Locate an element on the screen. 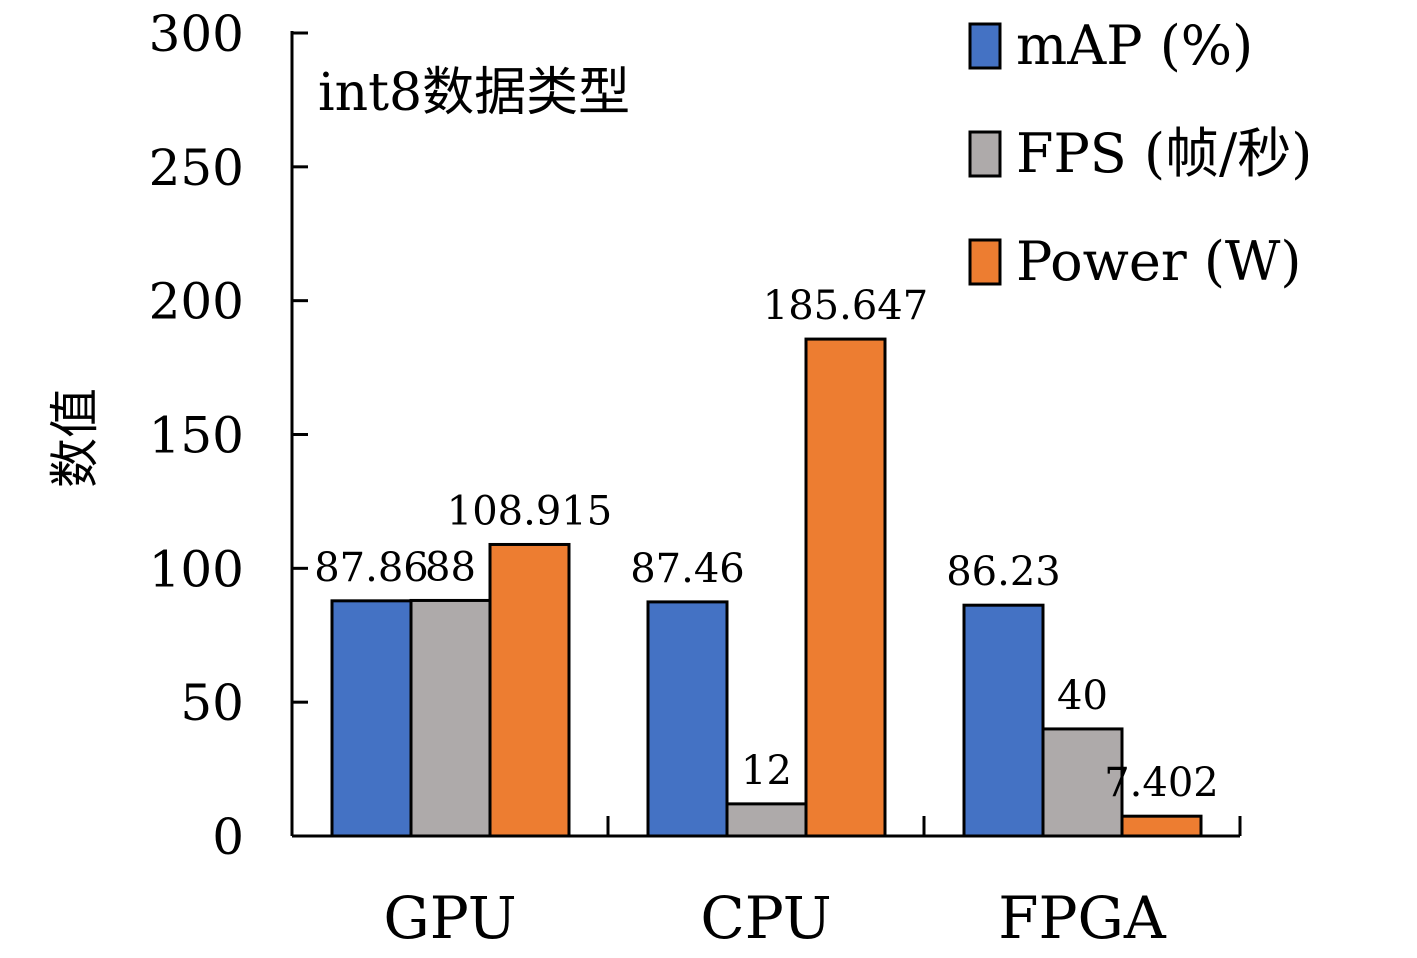 The image size is (1417, 958). chart-annotation: int8数据类型 is located at coordinates (474, 93).